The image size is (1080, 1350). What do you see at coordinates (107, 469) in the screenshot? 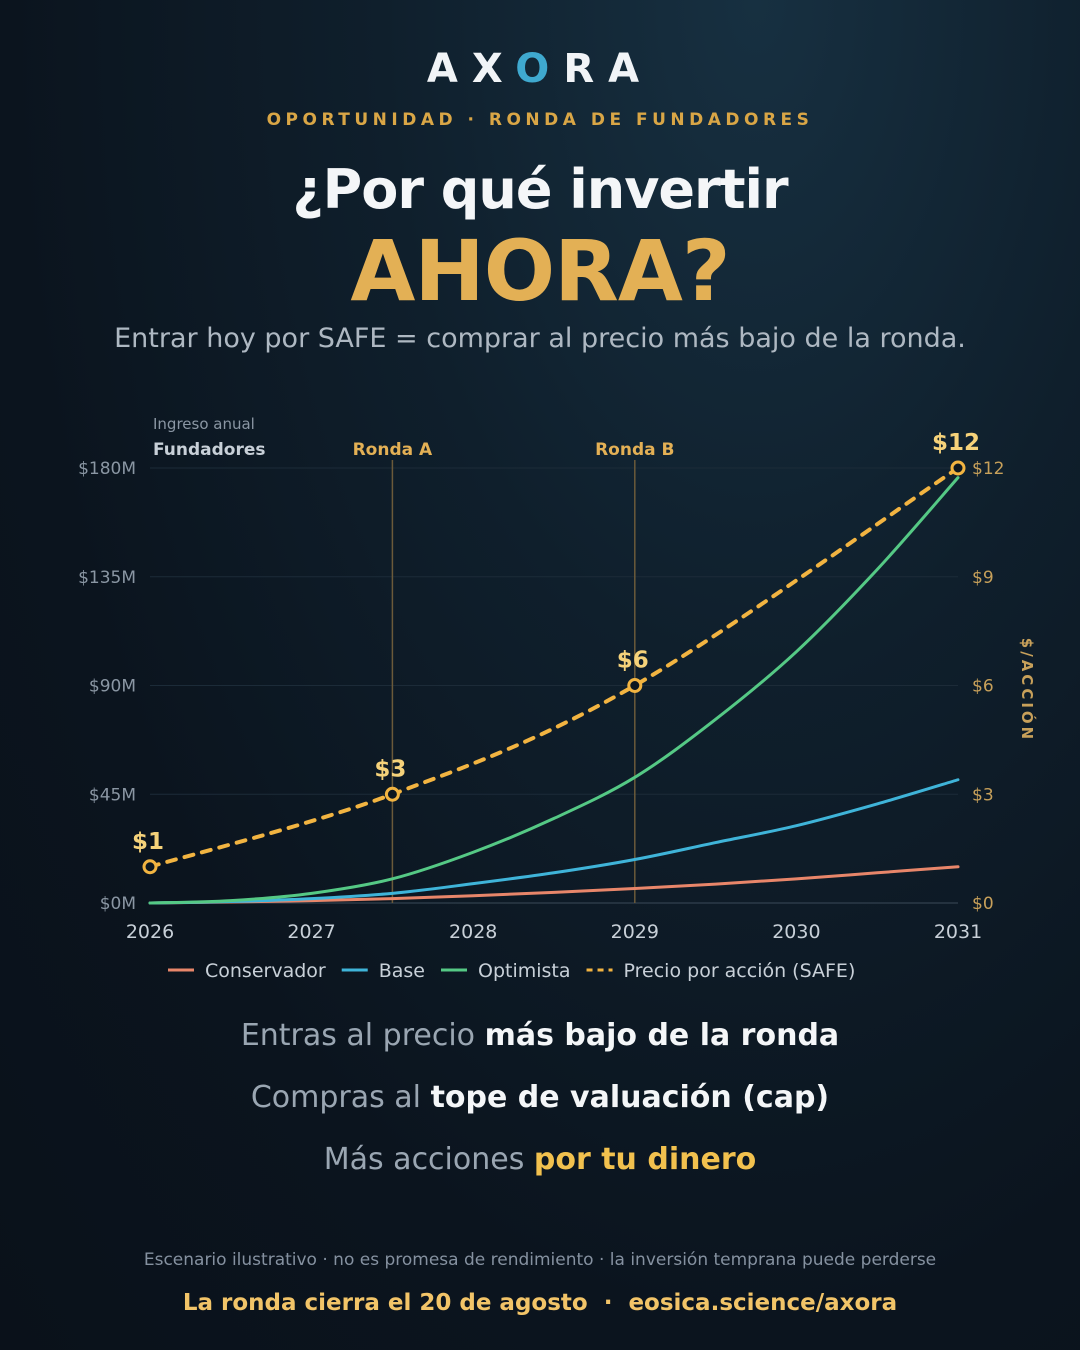
I see `y-left-tick-label: $180M` at bounding box center [107, 469].